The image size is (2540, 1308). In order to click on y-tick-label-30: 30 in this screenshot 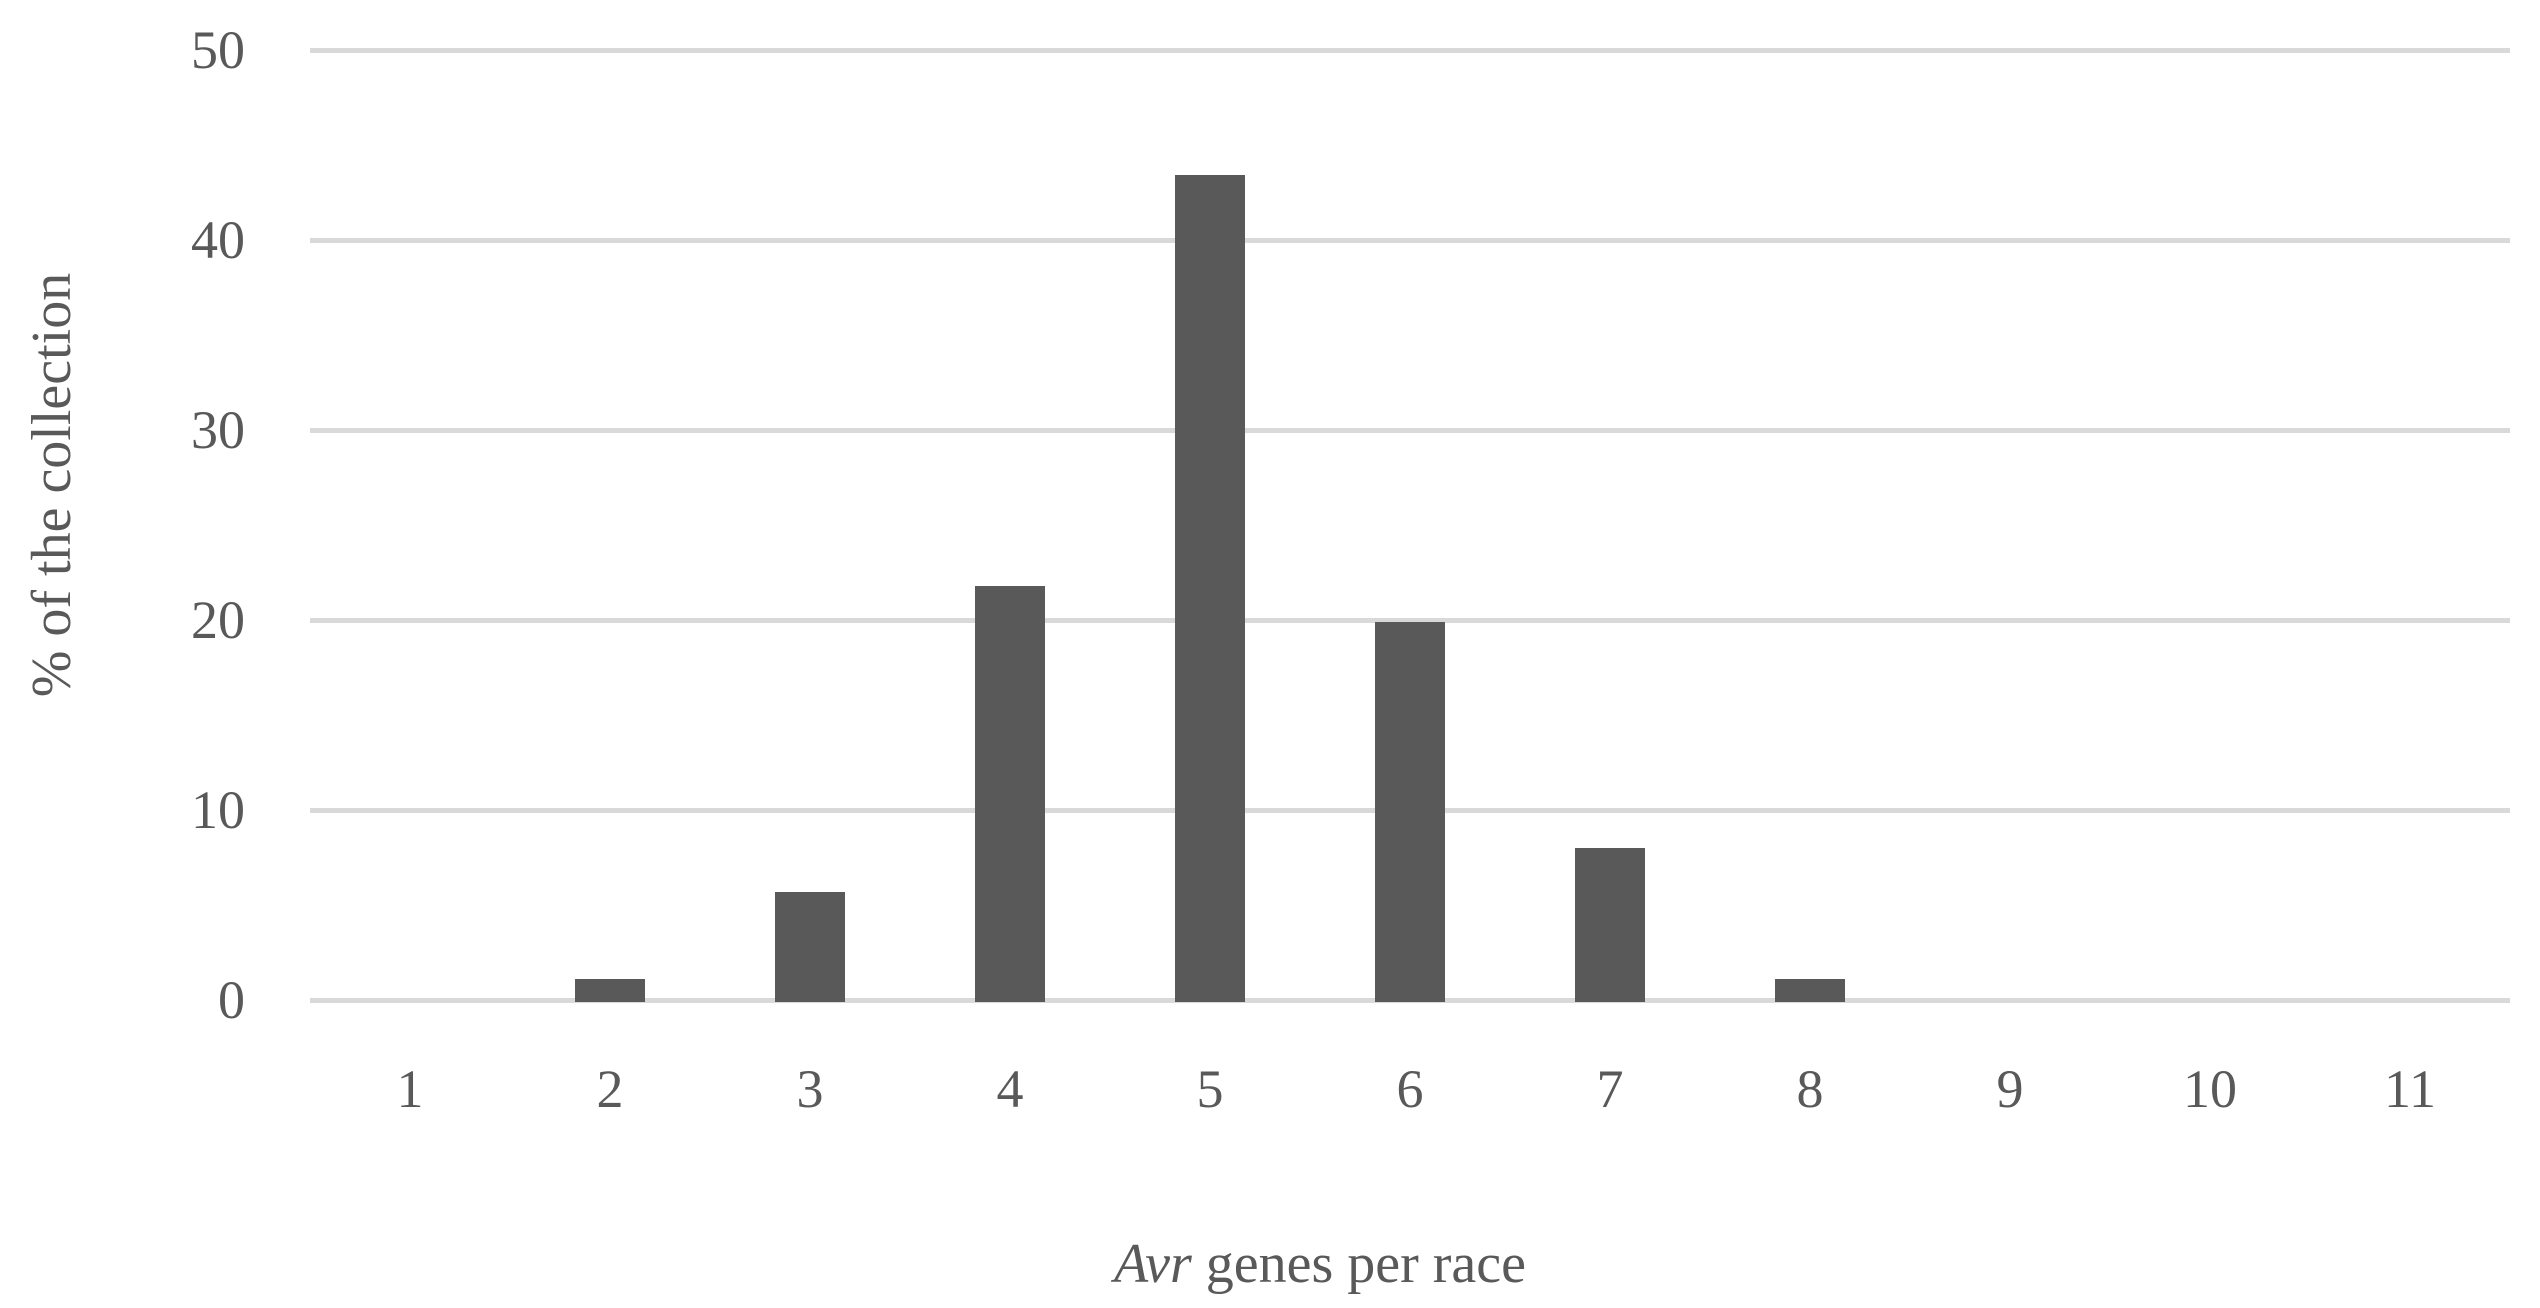, I will do `click(218, 430)`.